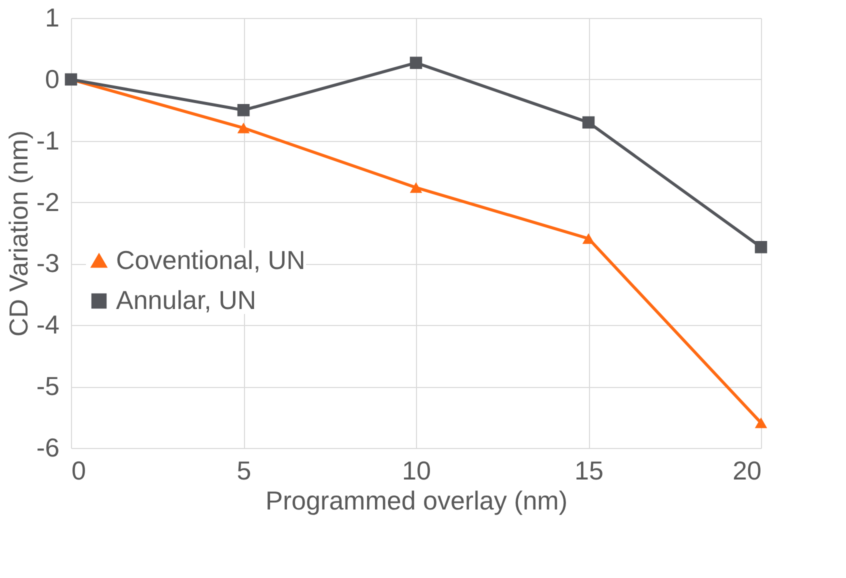  Describe the element at coordinates (48, 201) in the screenshot. I see `y-tick-label: -2` at that location.